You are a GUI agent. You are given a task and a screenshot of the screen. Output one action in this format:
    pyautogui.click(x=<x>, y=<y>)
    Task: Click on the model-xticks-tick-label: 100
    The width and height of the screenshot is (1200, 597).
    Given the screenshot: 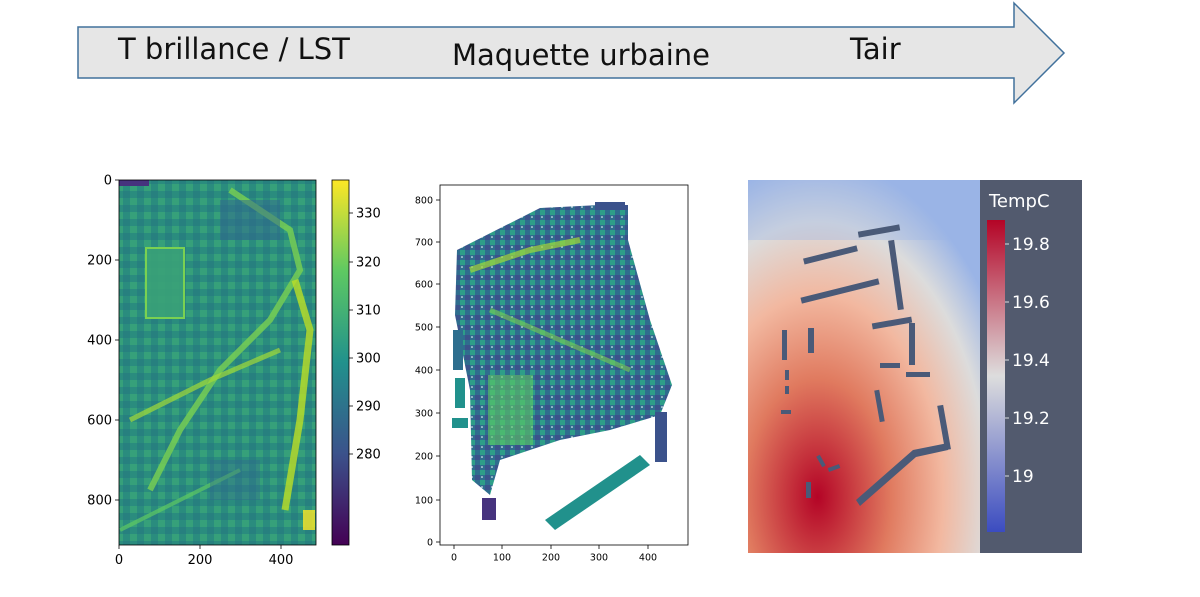 What is the action you would take?
    pyautogui.click(x=502, y=558)
    